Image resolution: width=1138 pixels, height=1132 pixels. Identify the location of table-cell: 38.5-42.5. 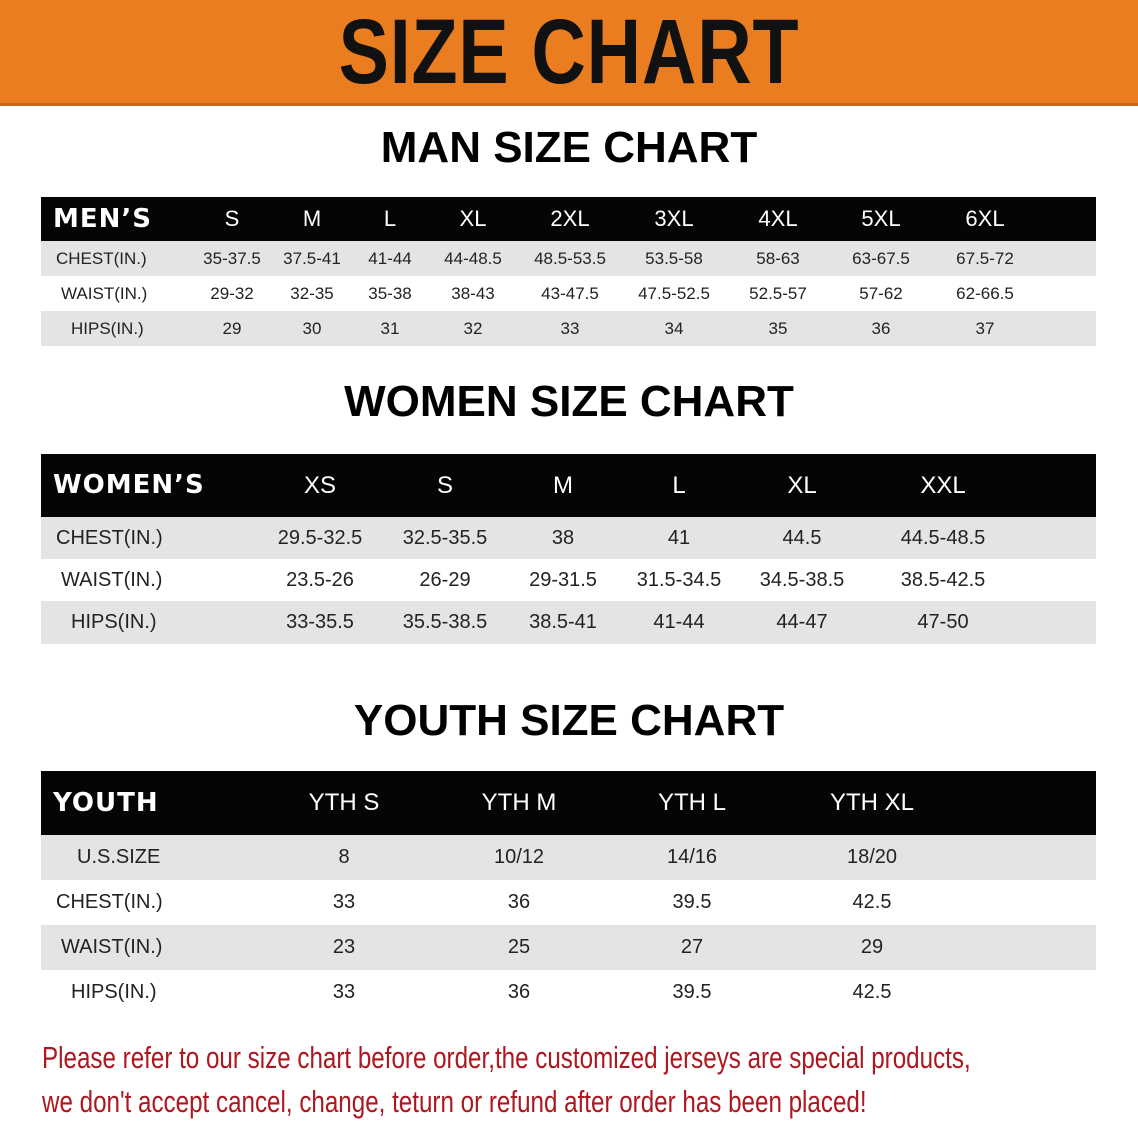
(943, 580).